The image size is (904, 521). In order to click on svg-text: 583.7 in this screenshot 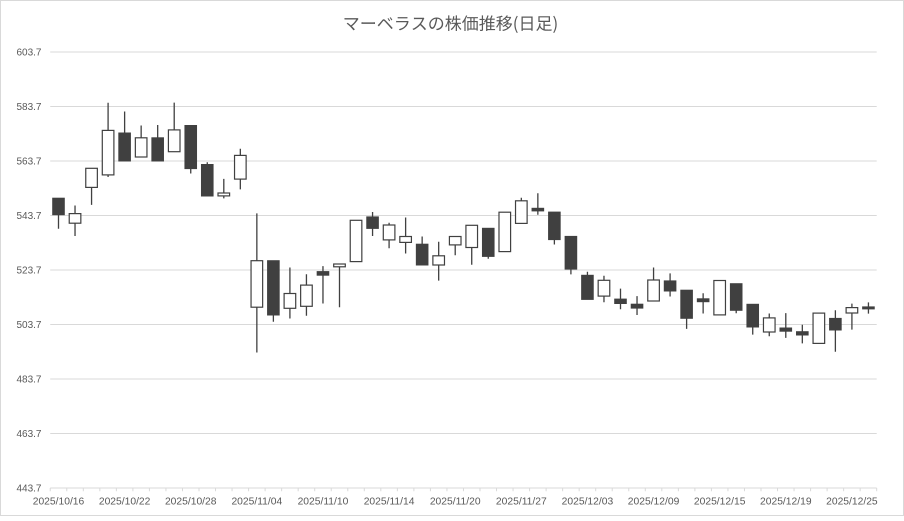, I will do `click(28, 107)`.